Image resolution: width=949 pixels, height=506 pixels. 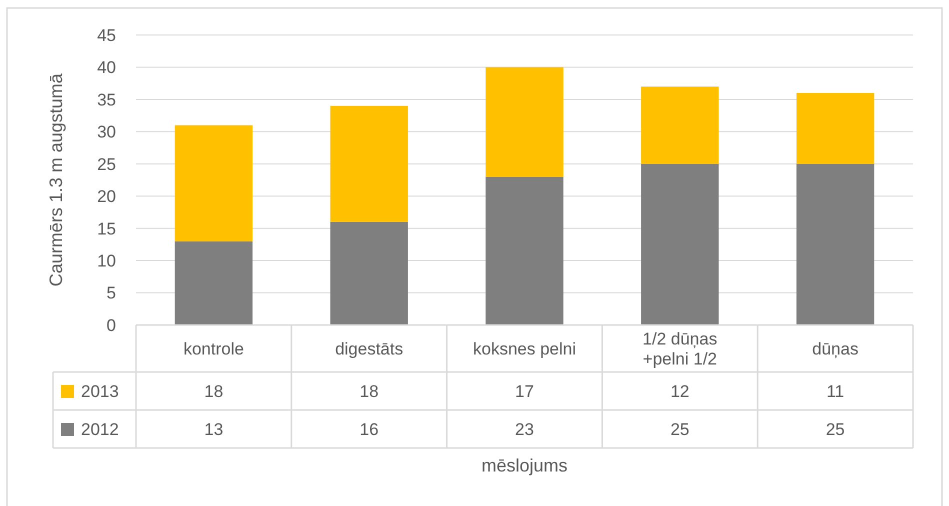 What do you see at coordinates (524, 429) in the screenshot?
I see `data-label: 23` at bounding box center [524, 429].